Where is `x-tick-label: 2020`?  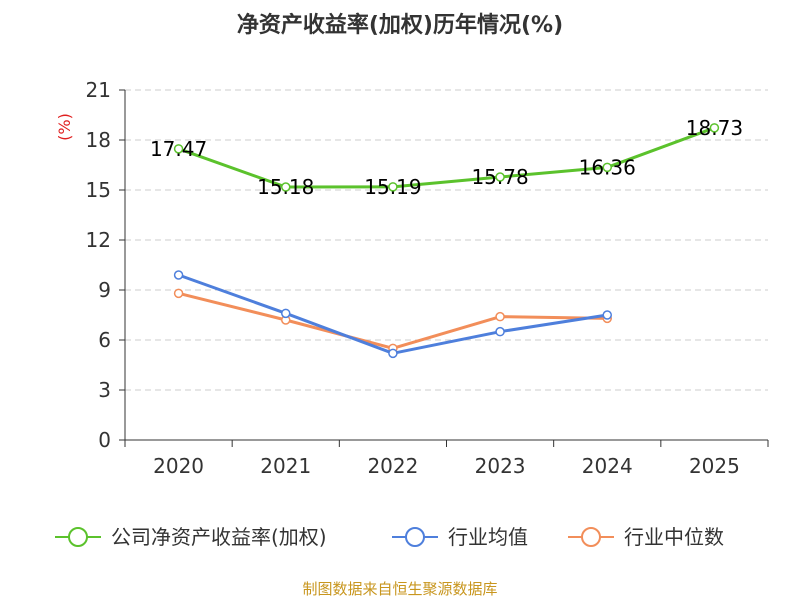 x-tick-label: 2020 is located at coordinates (178, 466).